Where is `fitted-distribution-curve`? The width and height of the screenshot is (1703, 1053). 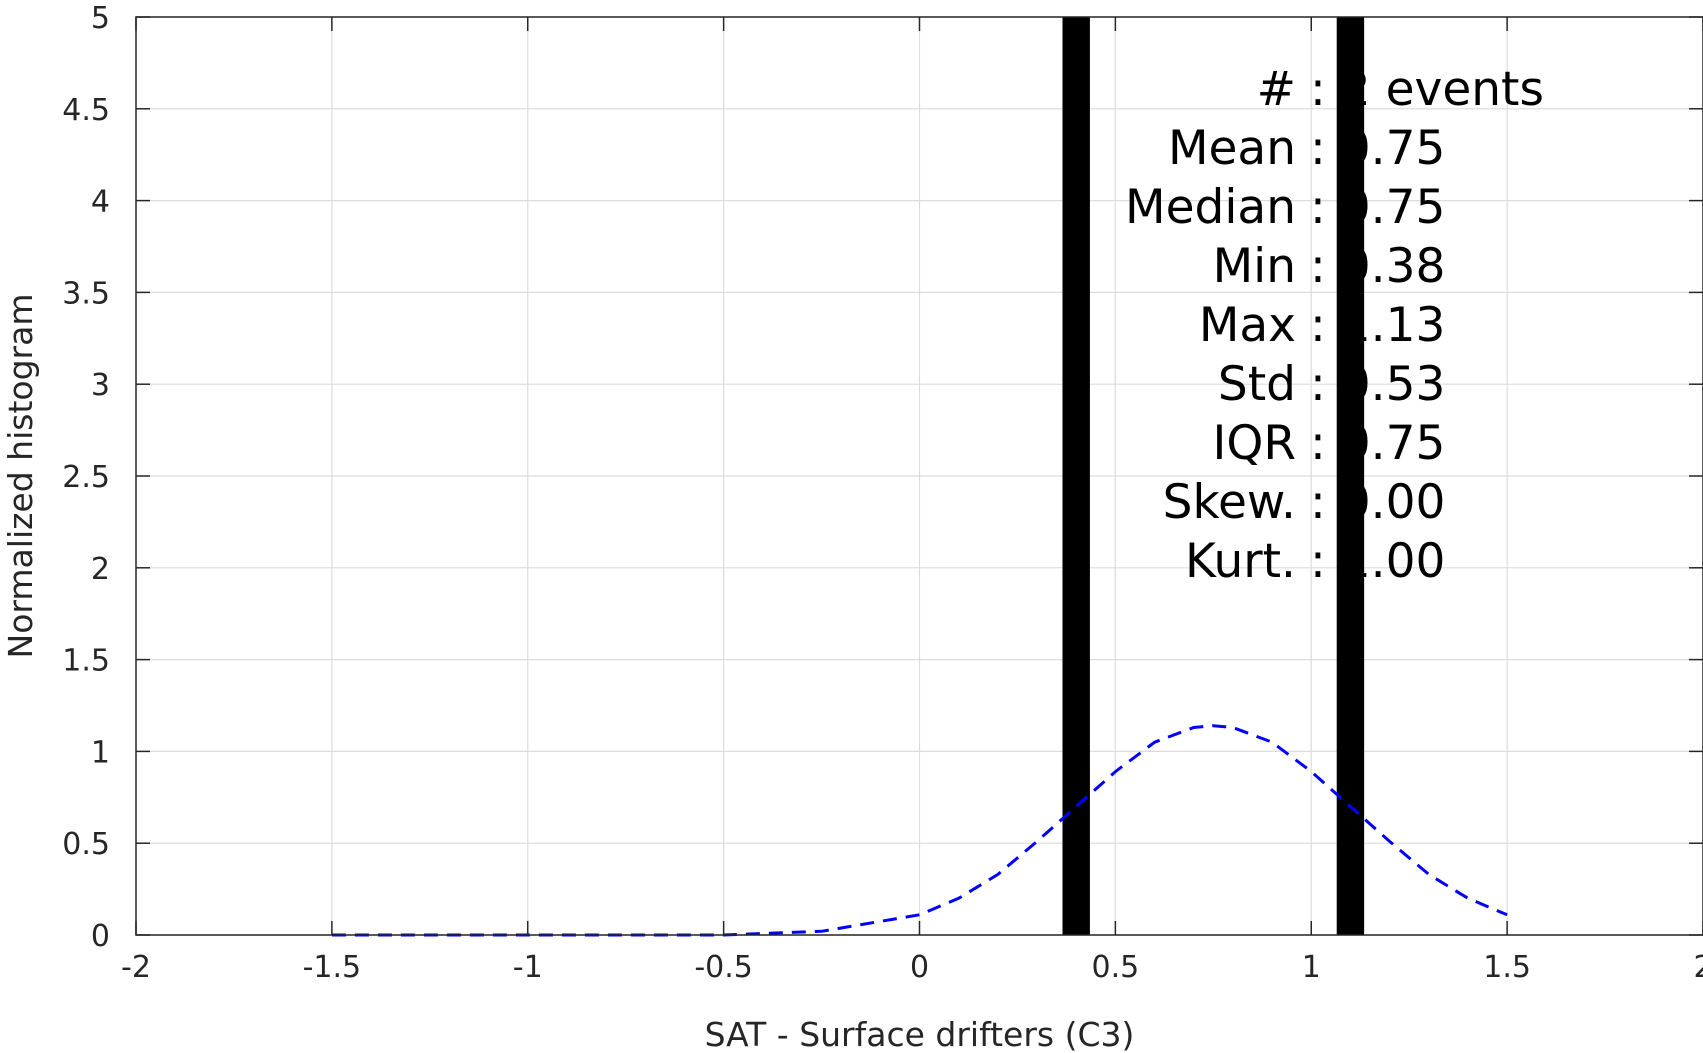 fitted-distribution-curve is located at coordinates (919, 830).